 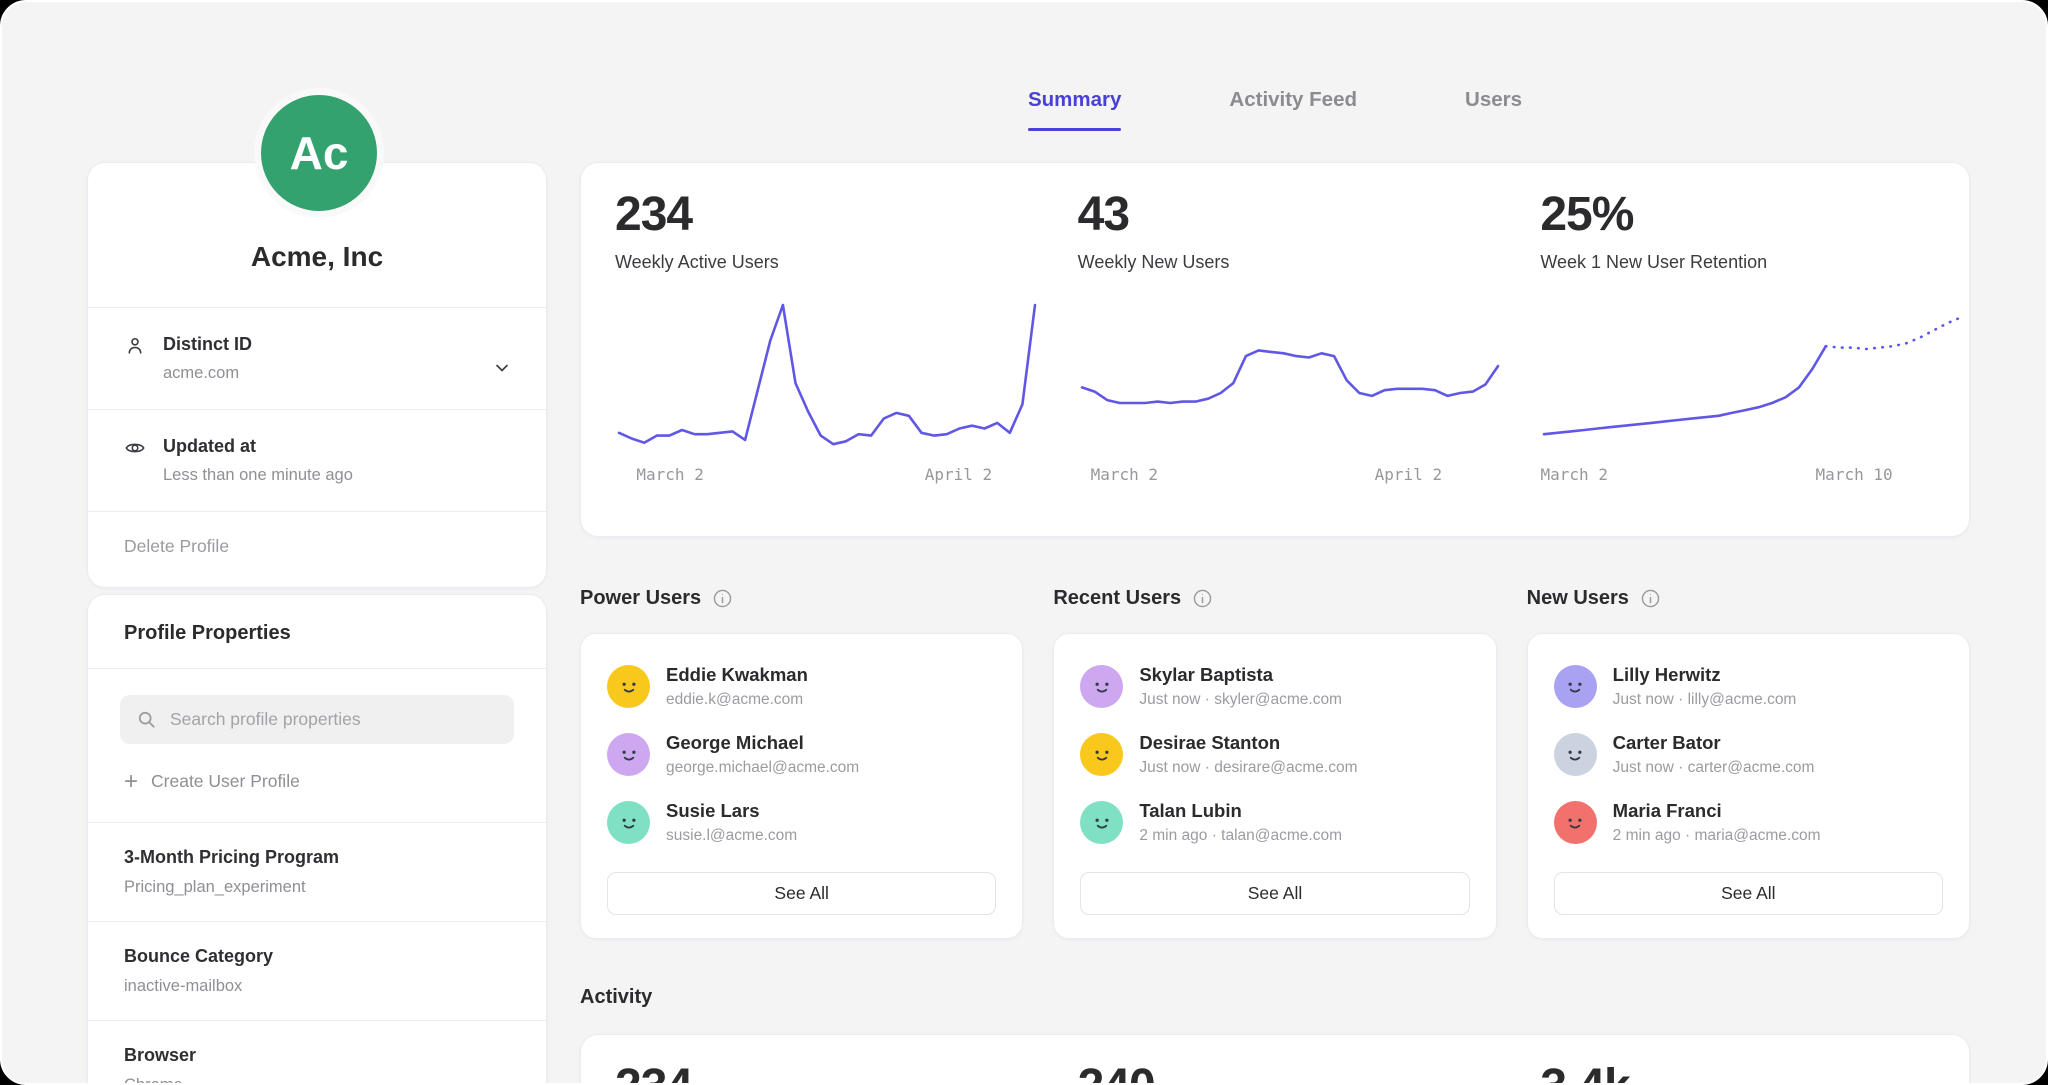 I want to click on field-label: Updated at, so click(x=210, y=446).